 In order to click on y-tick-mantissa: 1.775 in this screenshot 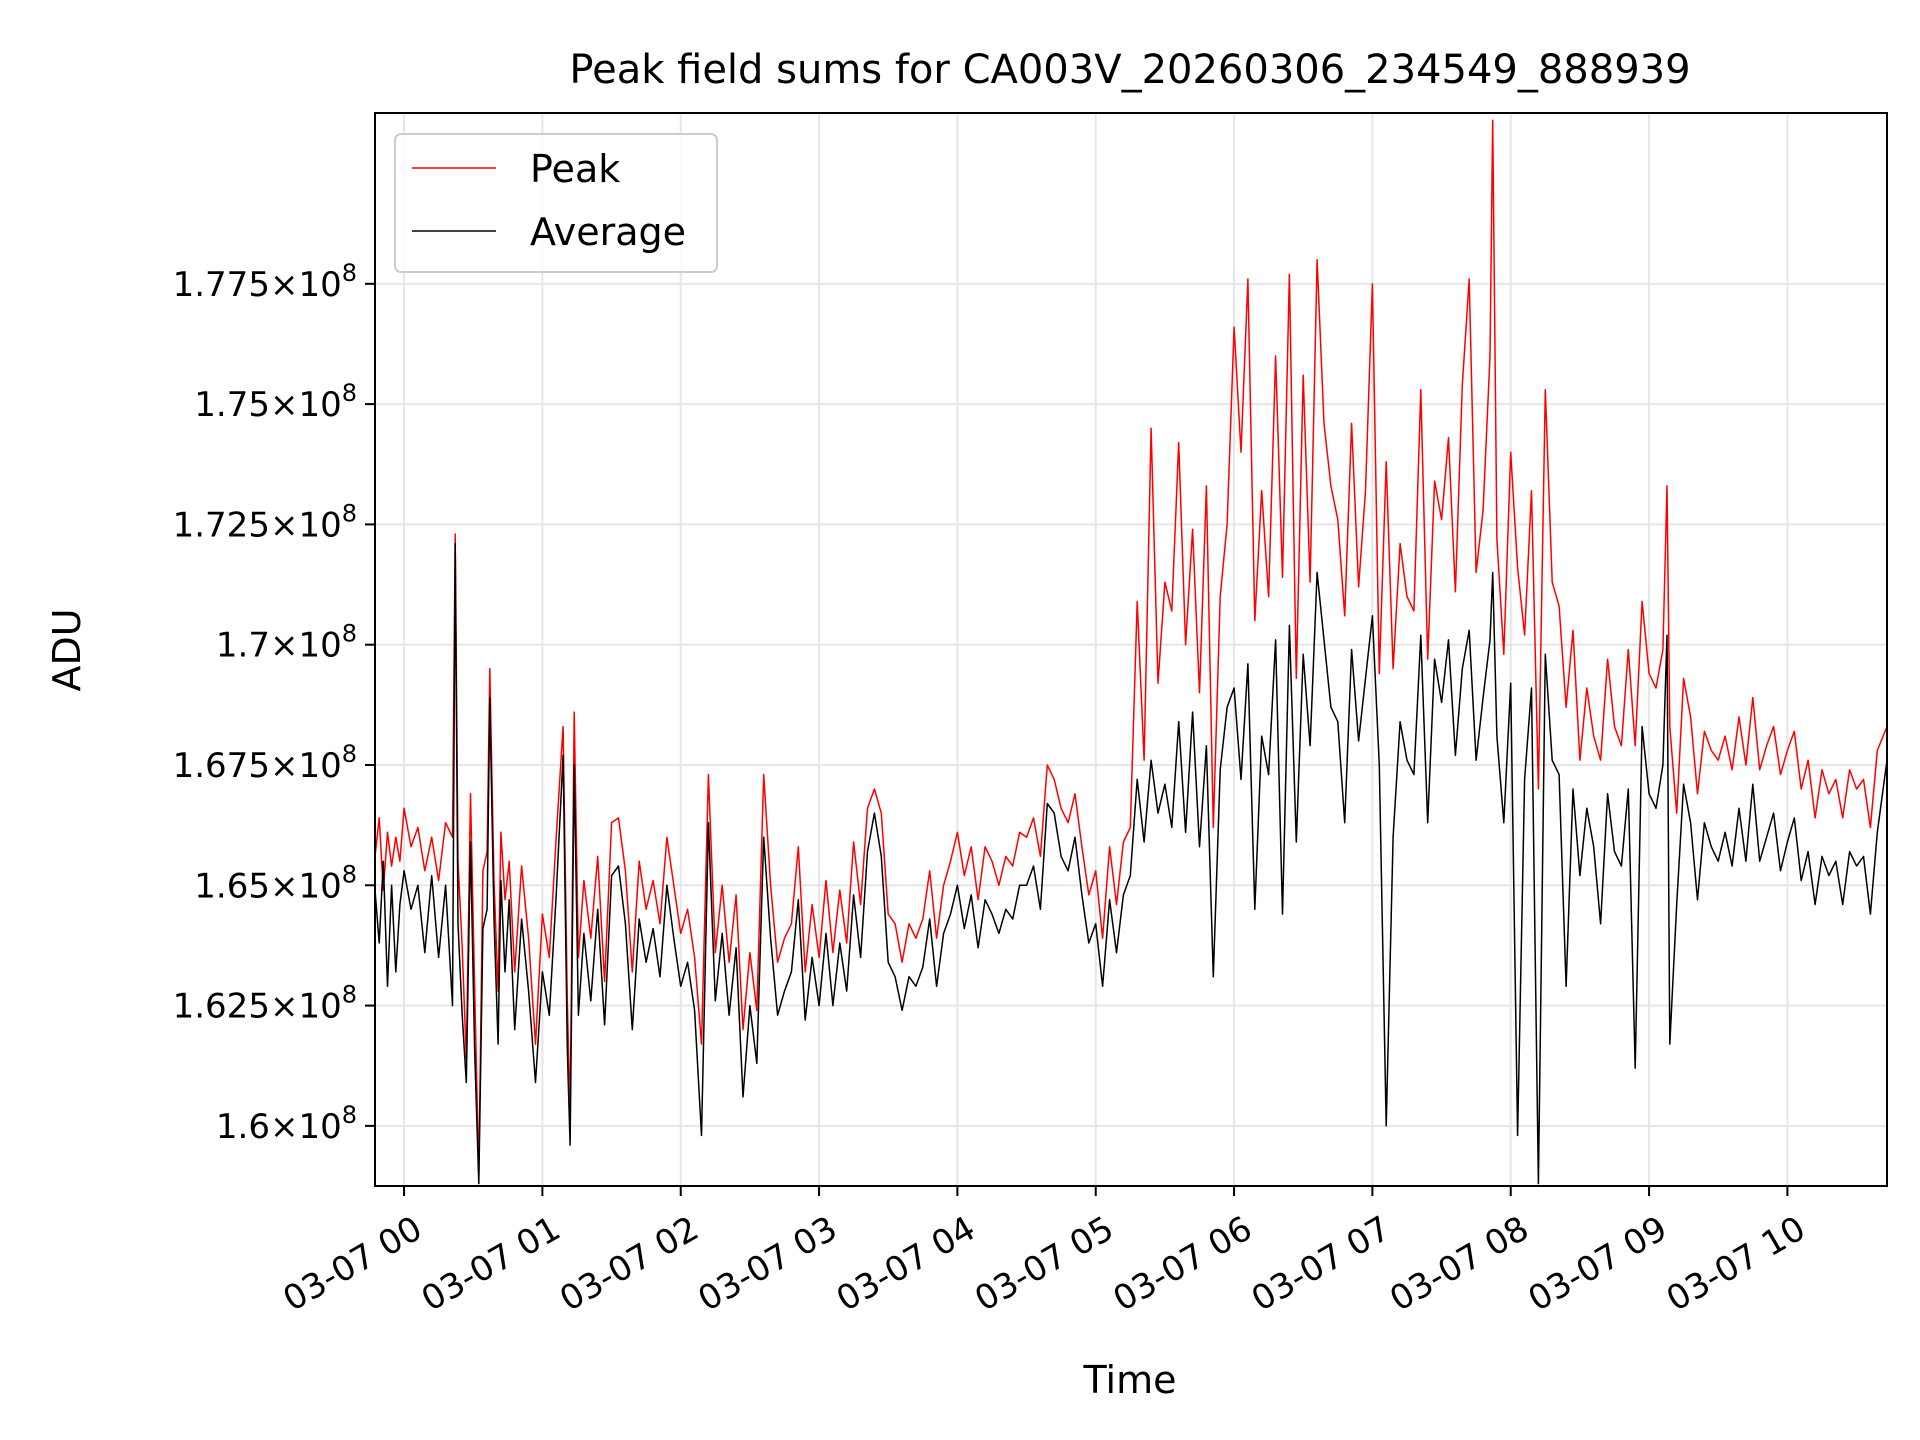, I will do `click(221, 285)`.